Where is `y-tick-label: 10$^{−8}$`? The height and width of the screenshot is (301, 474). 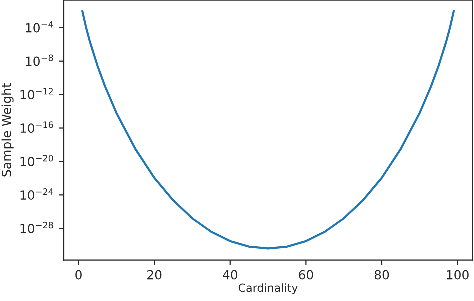 y-tick-label: 10$^{−8}$ is located at coordinates (40, 60).